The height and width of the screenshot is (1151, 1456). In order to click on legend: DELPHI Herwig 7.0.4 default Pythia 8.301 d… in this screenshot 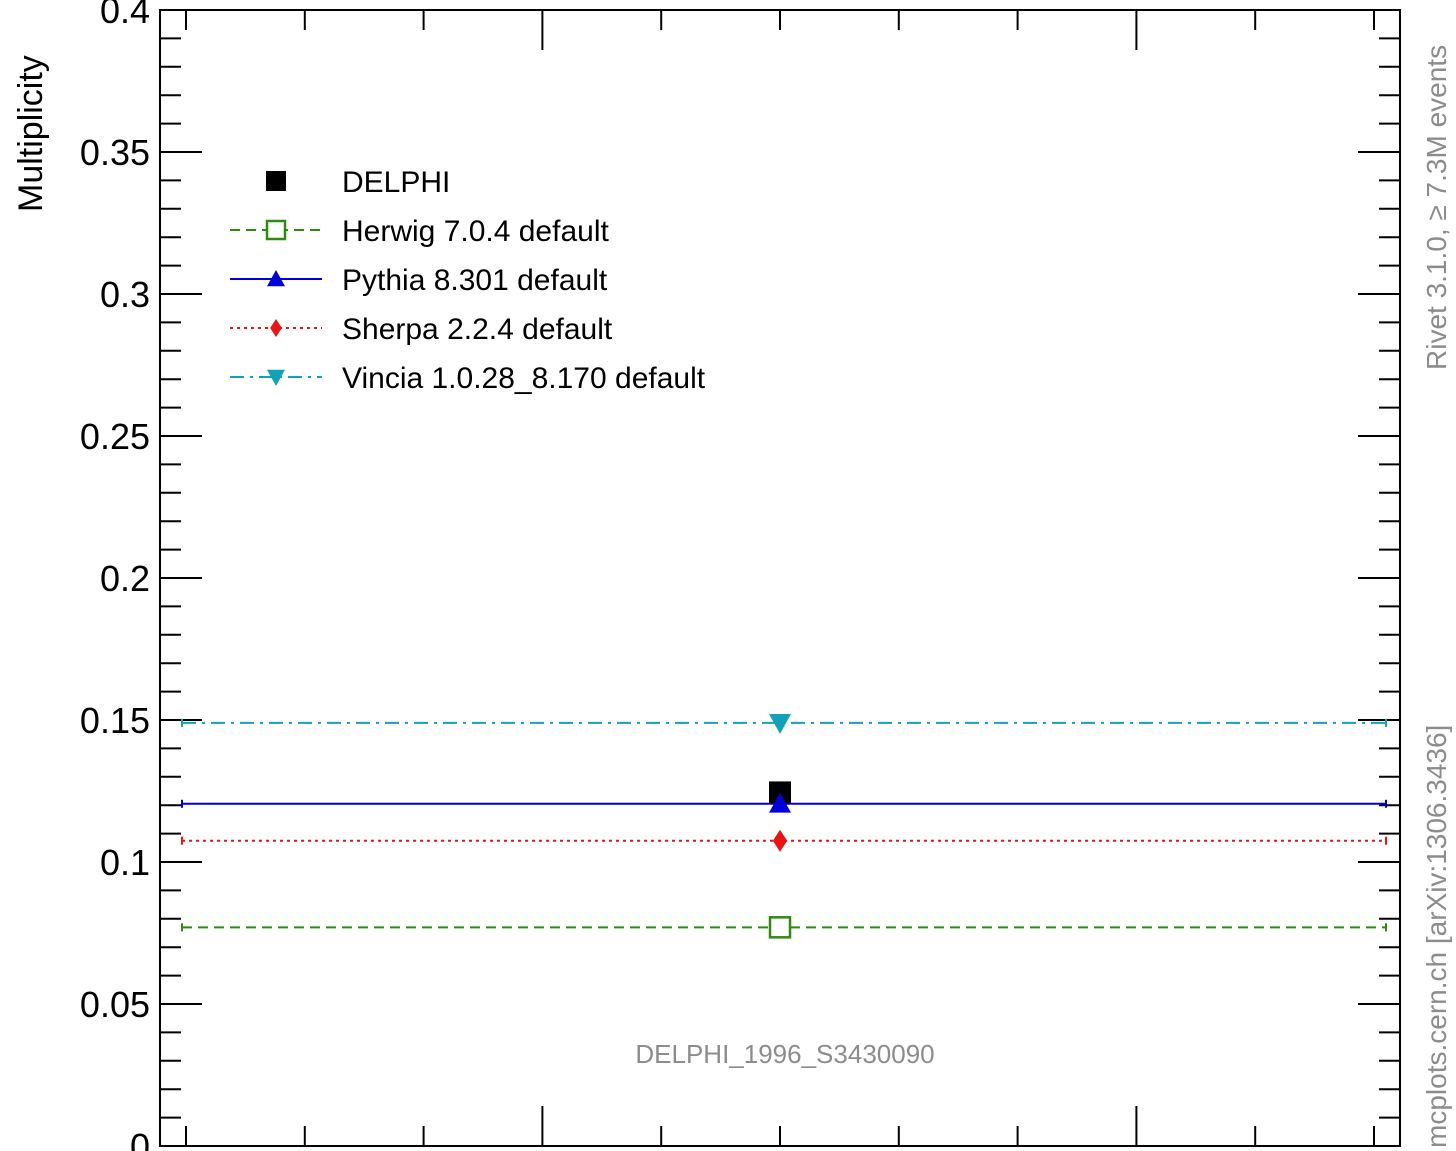, I will do `click(468, 280)`.